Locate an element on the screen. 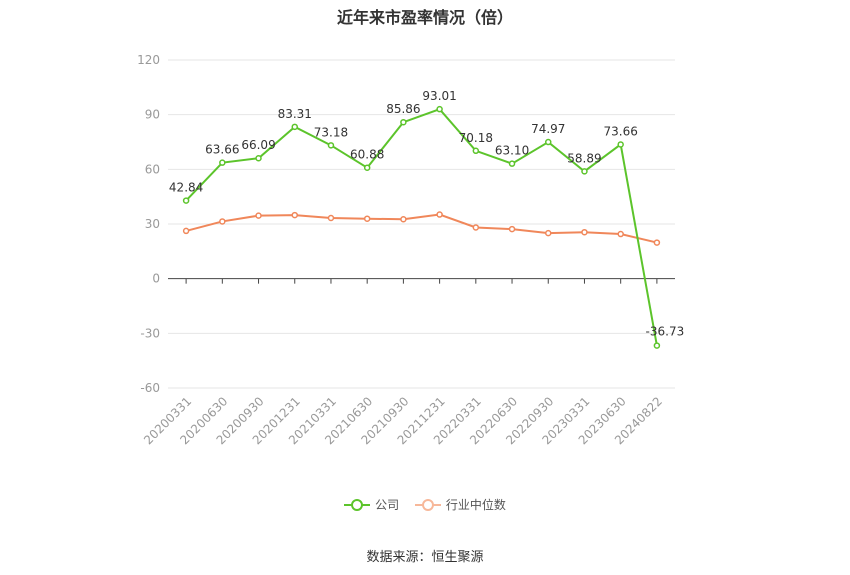  y-tick-label: 90 is located at coordinates (152, 115).